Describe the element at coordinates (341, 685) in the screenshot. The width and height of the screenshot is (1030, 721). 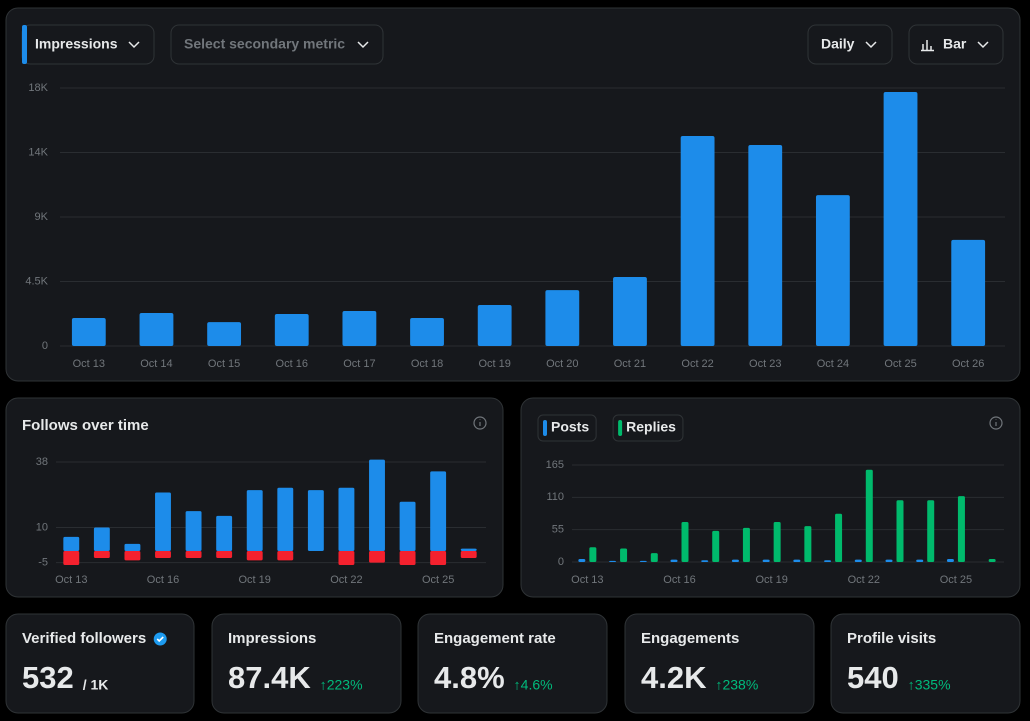
I see `stat-change: ↑223%` at that location.